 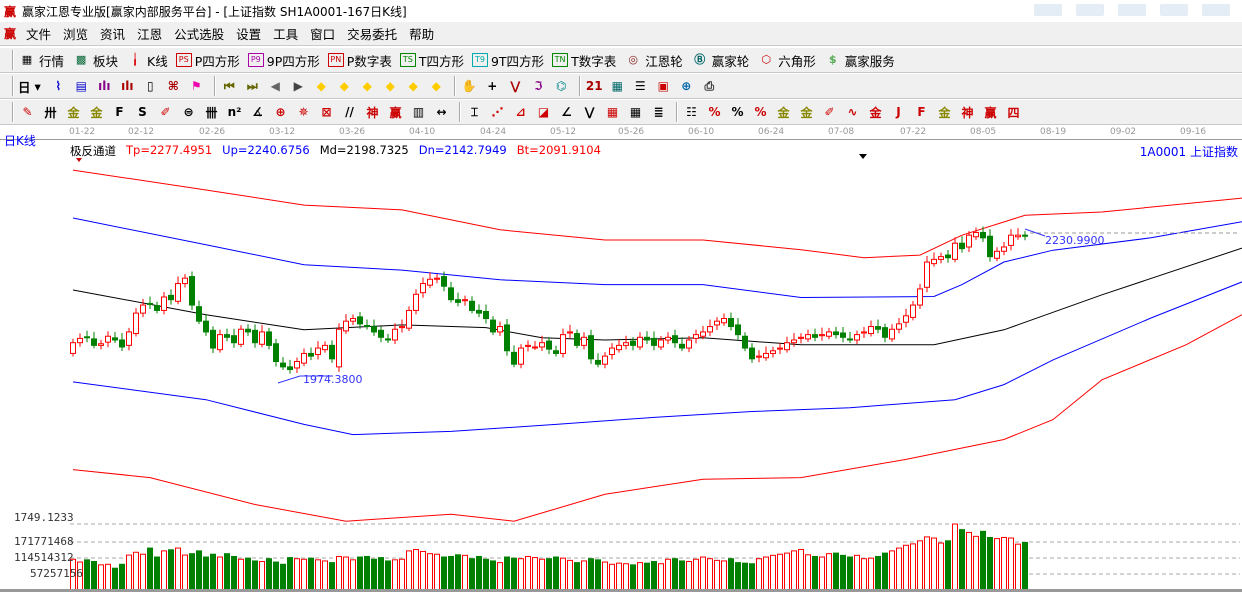 I want to click on percent-lines-icon: %, so click(x=760, y=112).